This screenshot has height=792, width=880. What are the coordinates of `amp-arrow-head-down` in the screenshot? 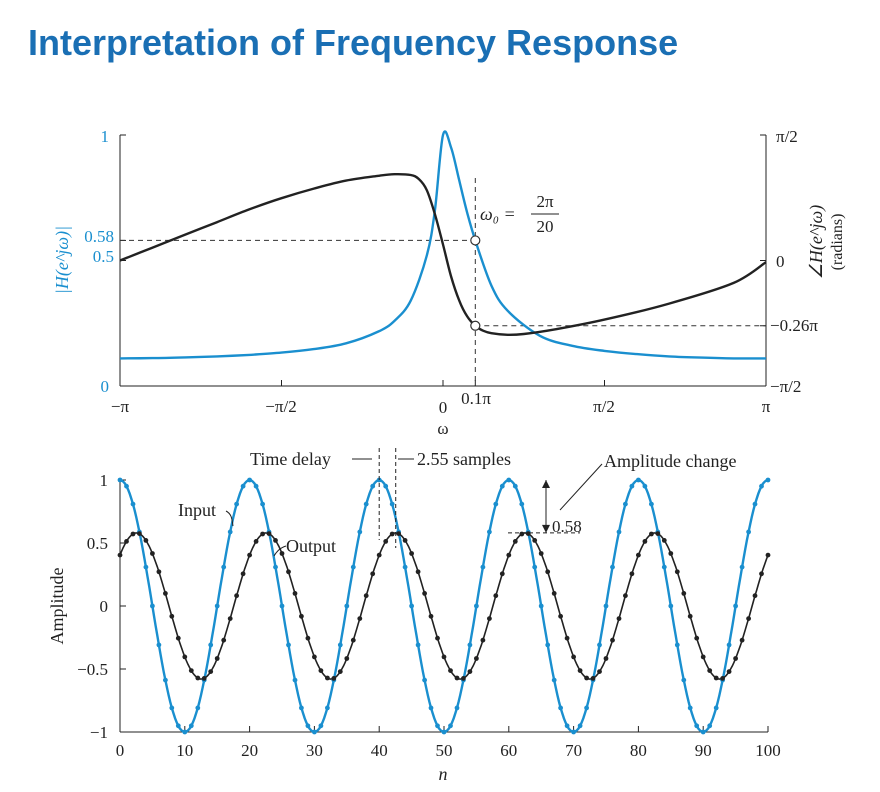 It's located at (546, 528).